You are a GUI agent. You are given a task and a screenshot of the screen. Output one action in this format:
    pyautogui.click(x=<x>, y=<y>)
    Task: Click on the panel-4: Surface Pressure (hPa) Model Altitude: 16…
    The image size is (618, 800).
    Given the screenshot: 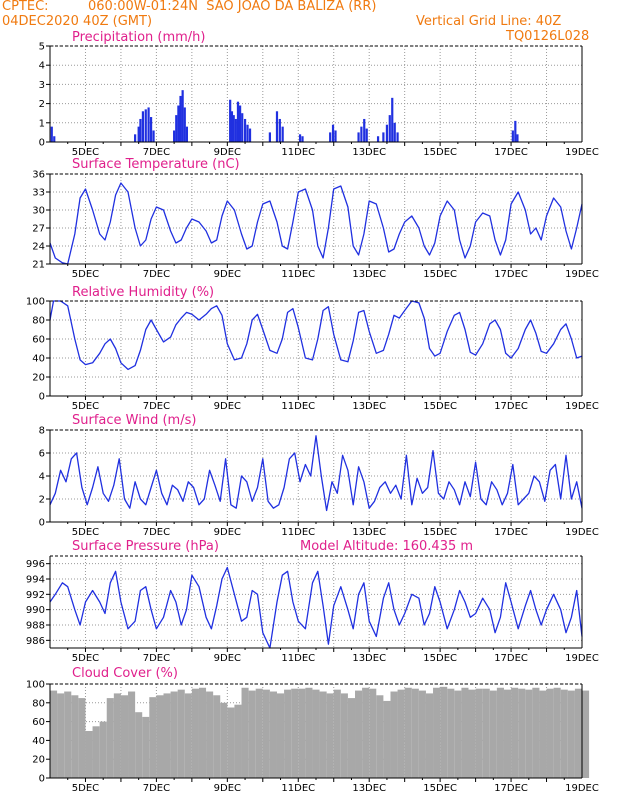 What is the action you would take?
    pyautogui.click(x=312, y=601)
    